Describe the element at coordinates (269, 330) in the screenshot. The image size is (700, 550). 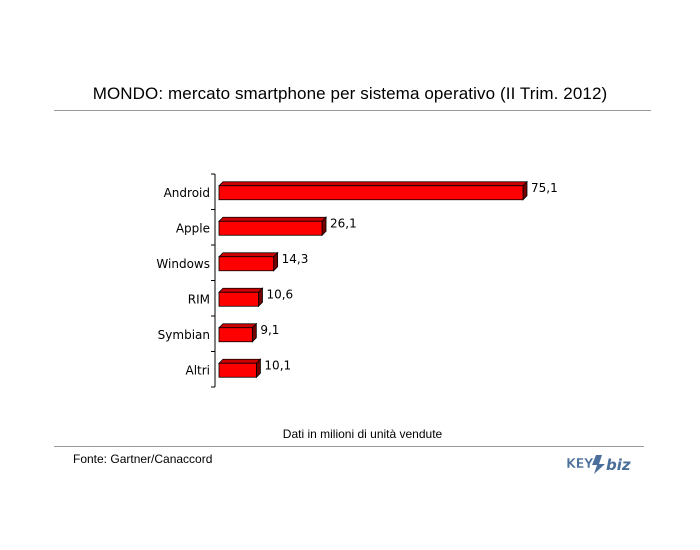
I see `value-label: 9,1` at that location.